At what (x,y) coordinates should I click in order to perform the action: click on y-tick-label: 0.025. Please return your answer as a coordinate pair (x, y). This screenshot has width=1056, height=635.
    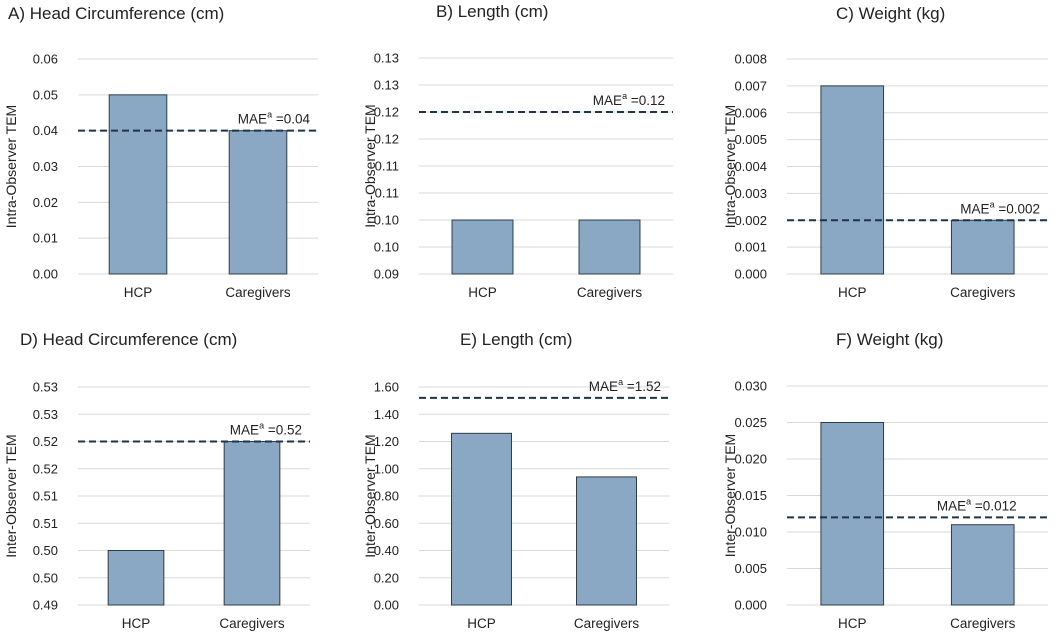
    Looking at the image, I should click on (750, 422).